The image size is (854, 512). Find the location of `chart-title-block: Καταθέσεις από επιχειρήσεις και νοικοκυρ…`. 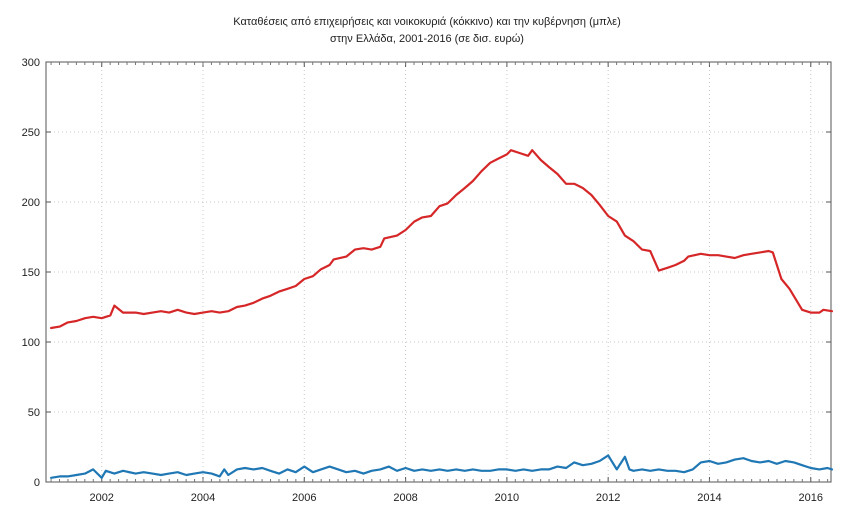

chart-title-block: Καταθέσεις από επιχειρήσεις και νοικοκυρ… is located at coordinates (427, 31).